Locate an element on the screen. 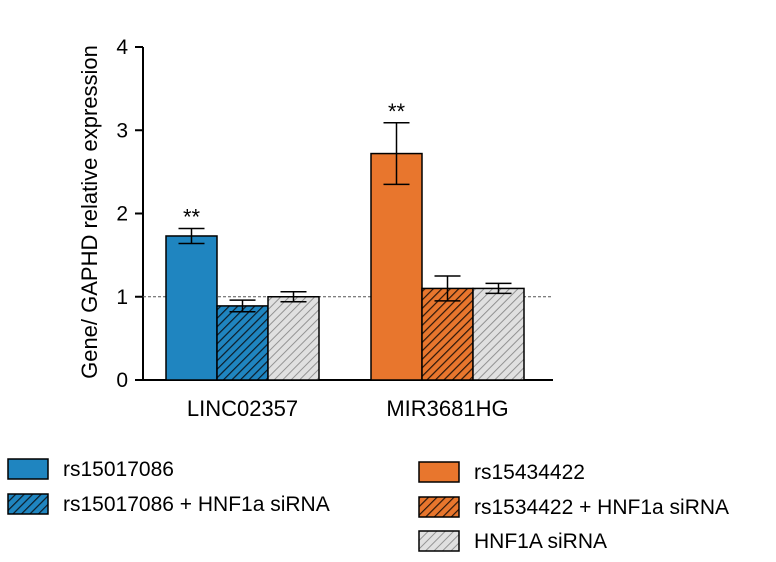 This screenshot has height=562, width=776. legend-label: rs15017086 is located at coordinates (118, 469).